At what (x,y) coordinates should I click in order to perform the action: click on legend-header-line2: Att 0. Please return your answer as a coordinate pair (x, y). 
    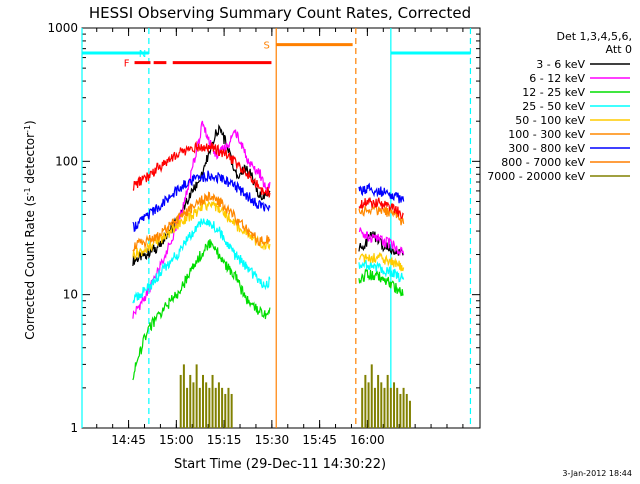
    Looking at the image, I should click on (619, 49).